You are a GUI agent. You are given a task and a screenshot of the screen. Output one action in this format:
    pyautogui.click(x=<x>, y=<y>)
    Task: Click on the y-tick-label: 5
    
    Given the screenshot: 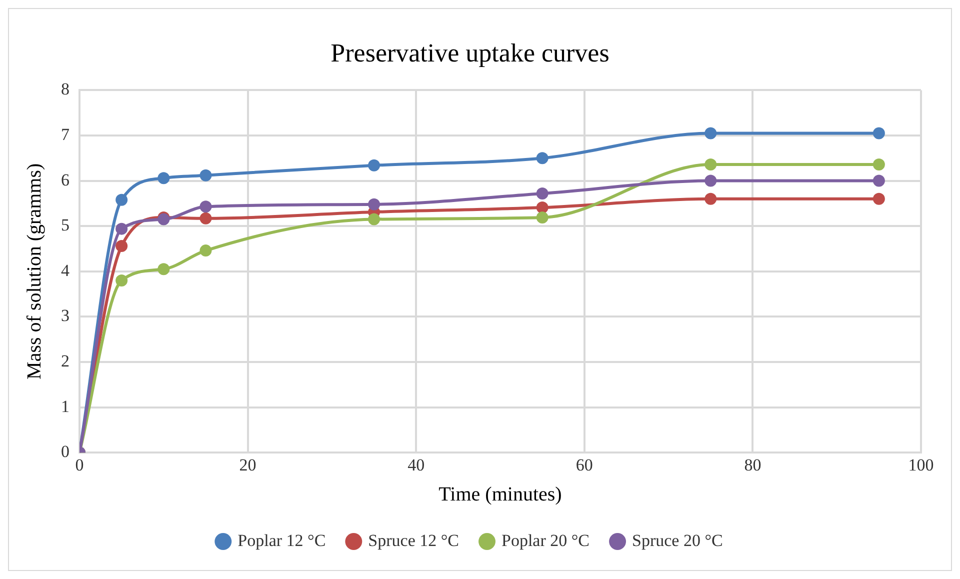 What is the action you would take?
    pyautogui.click(x=65, y=225)
    